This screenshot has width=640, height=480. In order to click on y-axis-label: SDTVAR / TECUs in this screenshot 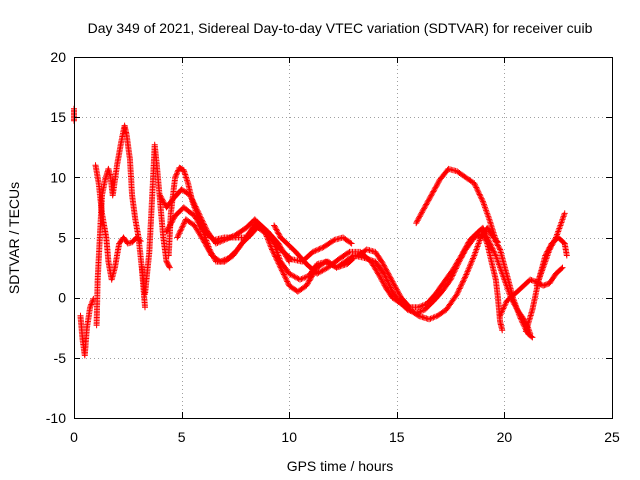, I will do `click(14, 238)`.